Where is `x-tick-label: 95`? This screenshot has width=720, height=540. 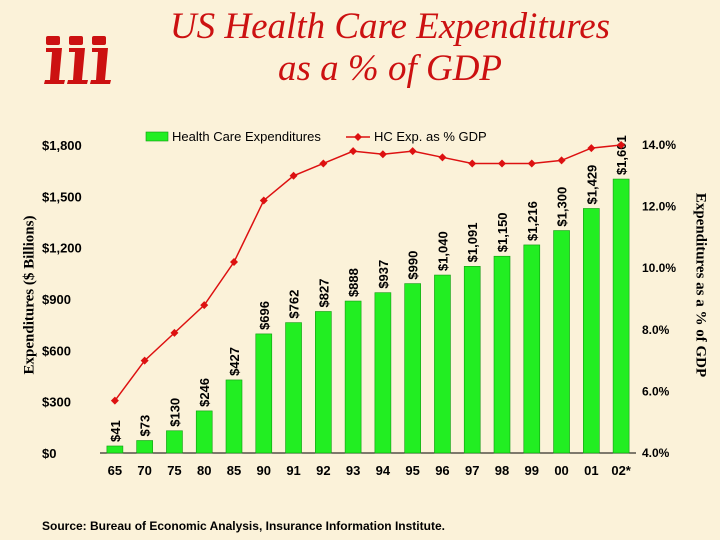
x-tick-label: 95 is located at coordinates (412, 470).